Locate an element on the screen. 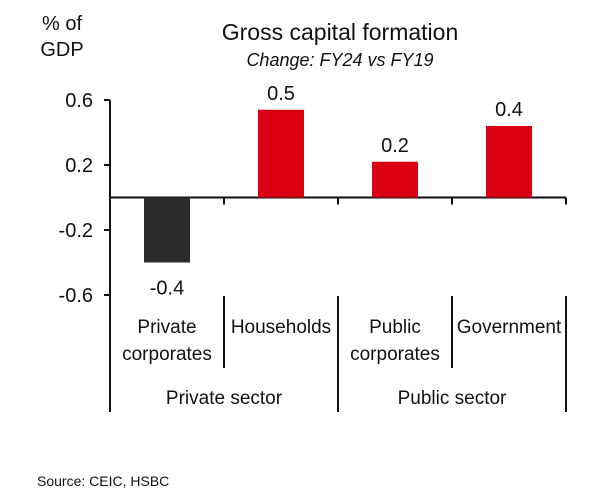 This screenshot has width=600, height=498. category-label: Private is located at coordinates (166, 327).